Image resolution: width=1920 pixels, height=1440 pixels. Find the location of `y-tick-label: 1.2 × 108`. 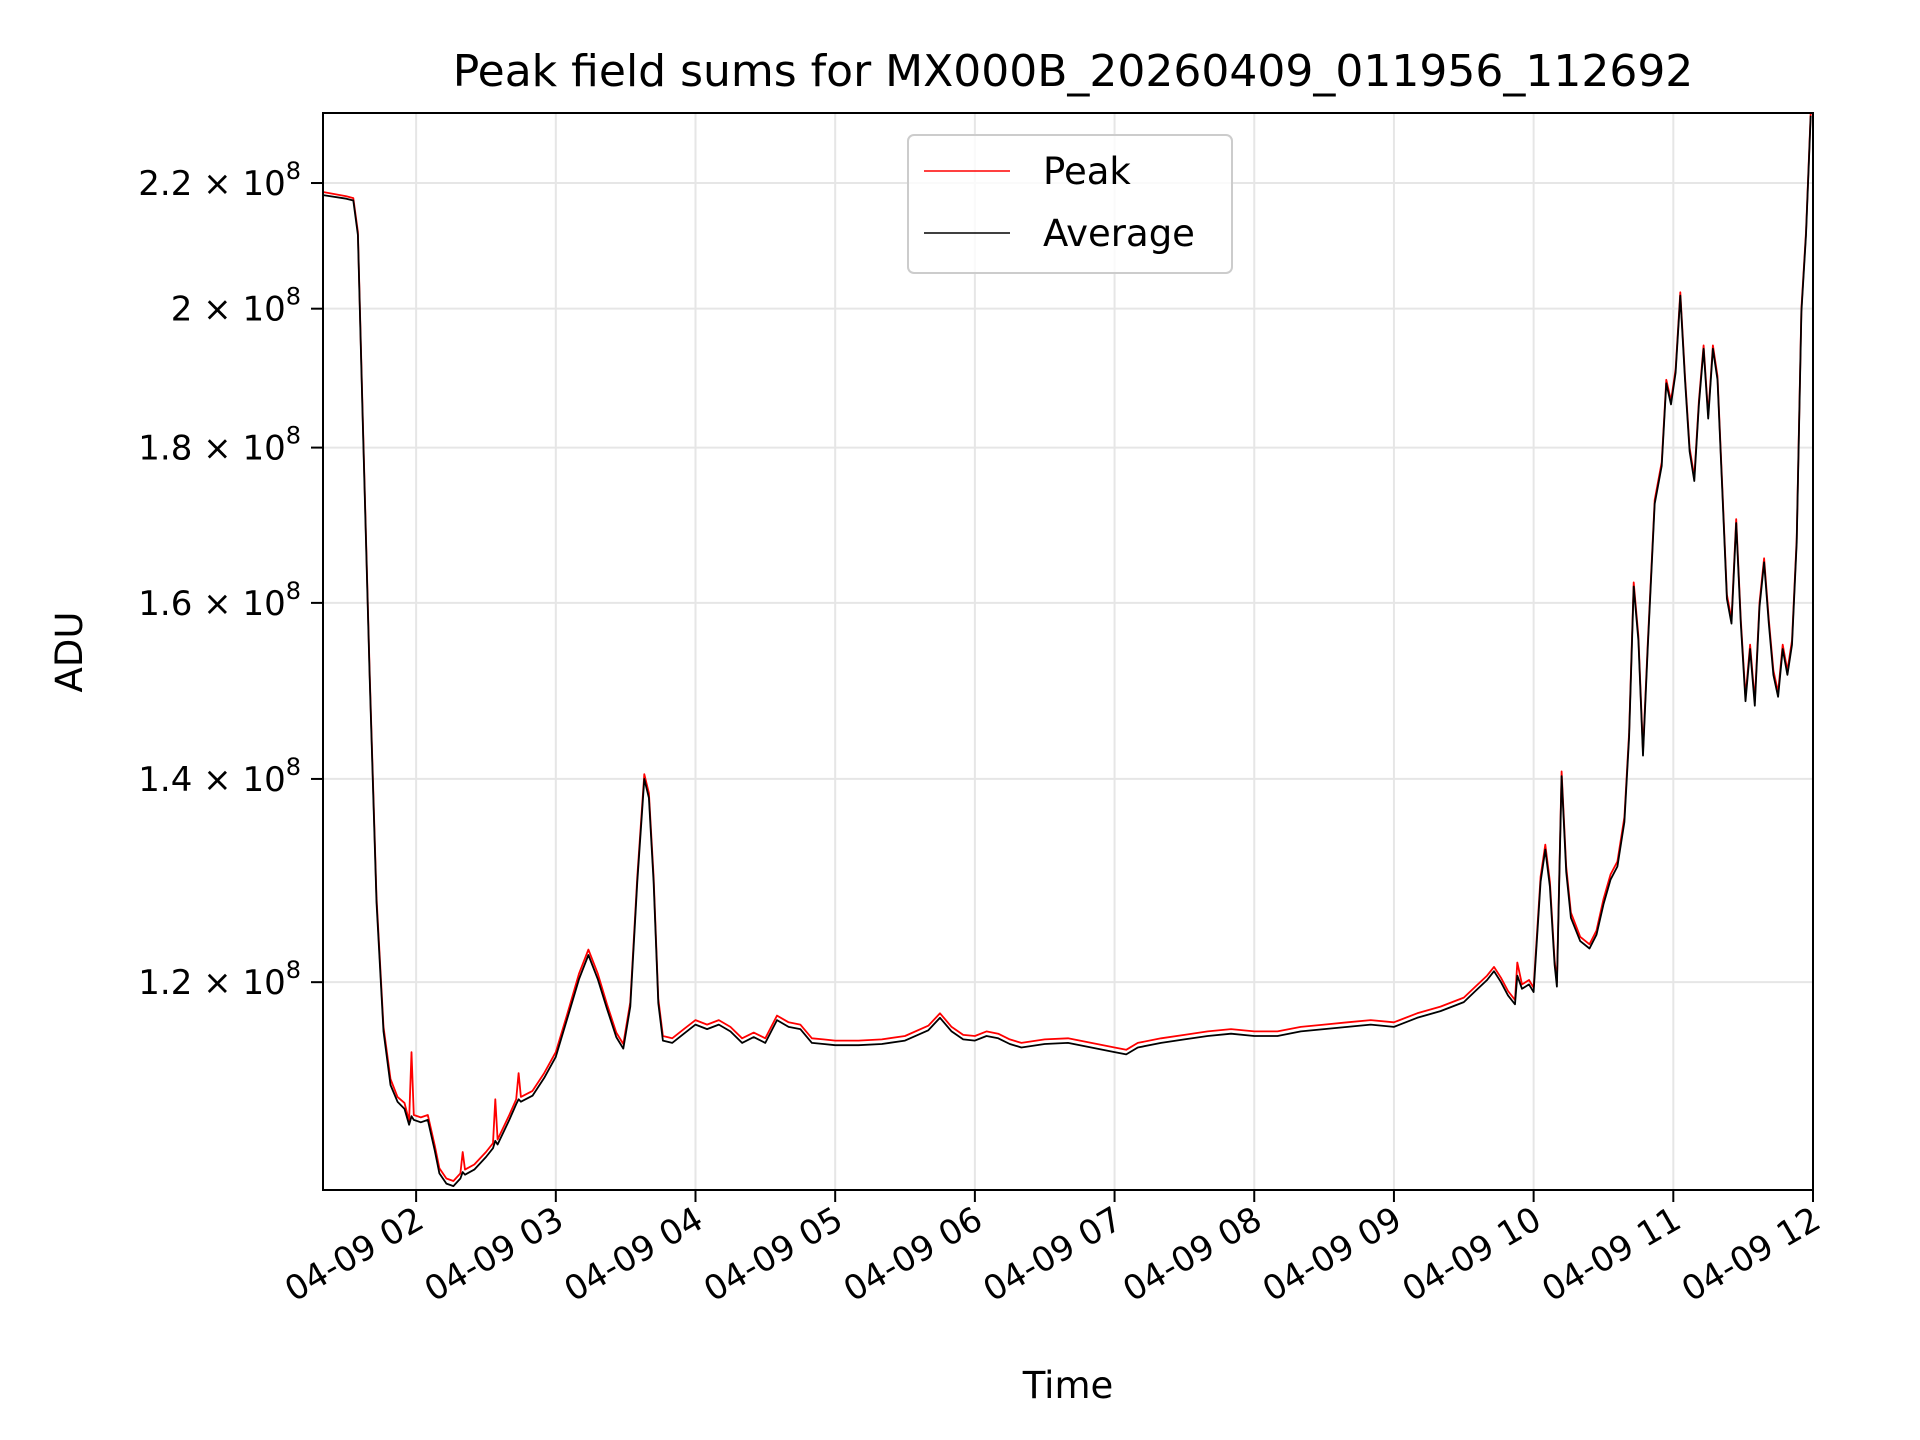

y-tick-label: 1.2 × 108 is located at coordinates (219, 979).